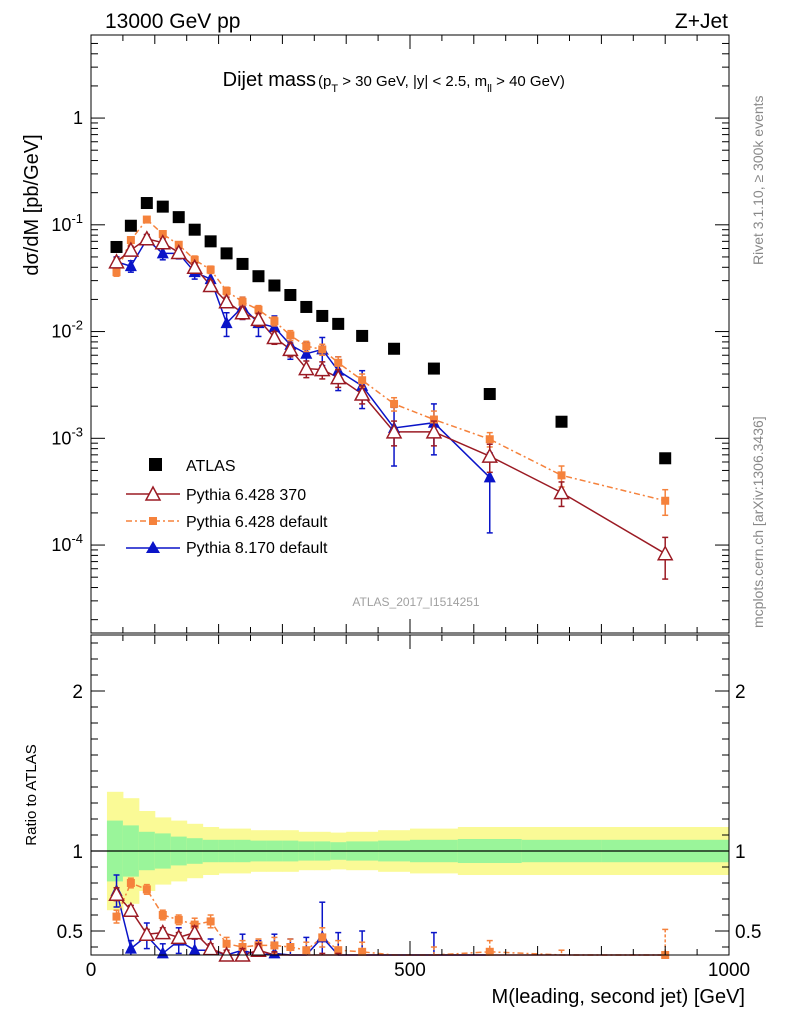 This screenshot has height=1024, width=786. What do you see at coordinates (77, 852) in the screenshot?
I see `ratio-y-tick-label: 1` at bounding box center [77, 852].